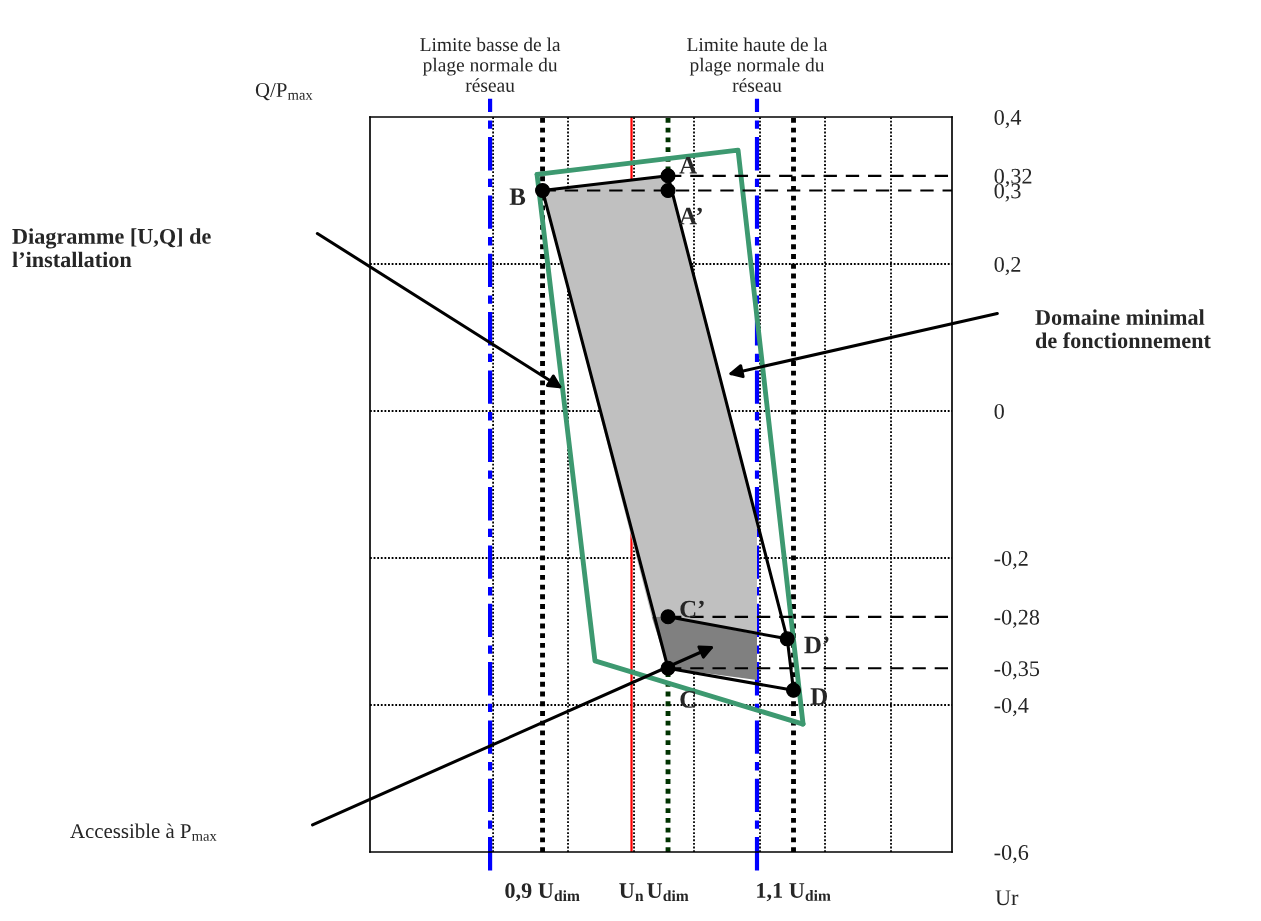  What do you see at coordinates (819, 696) in the screenshot?
I see `annotation: D` at bounding box center [819, 696].